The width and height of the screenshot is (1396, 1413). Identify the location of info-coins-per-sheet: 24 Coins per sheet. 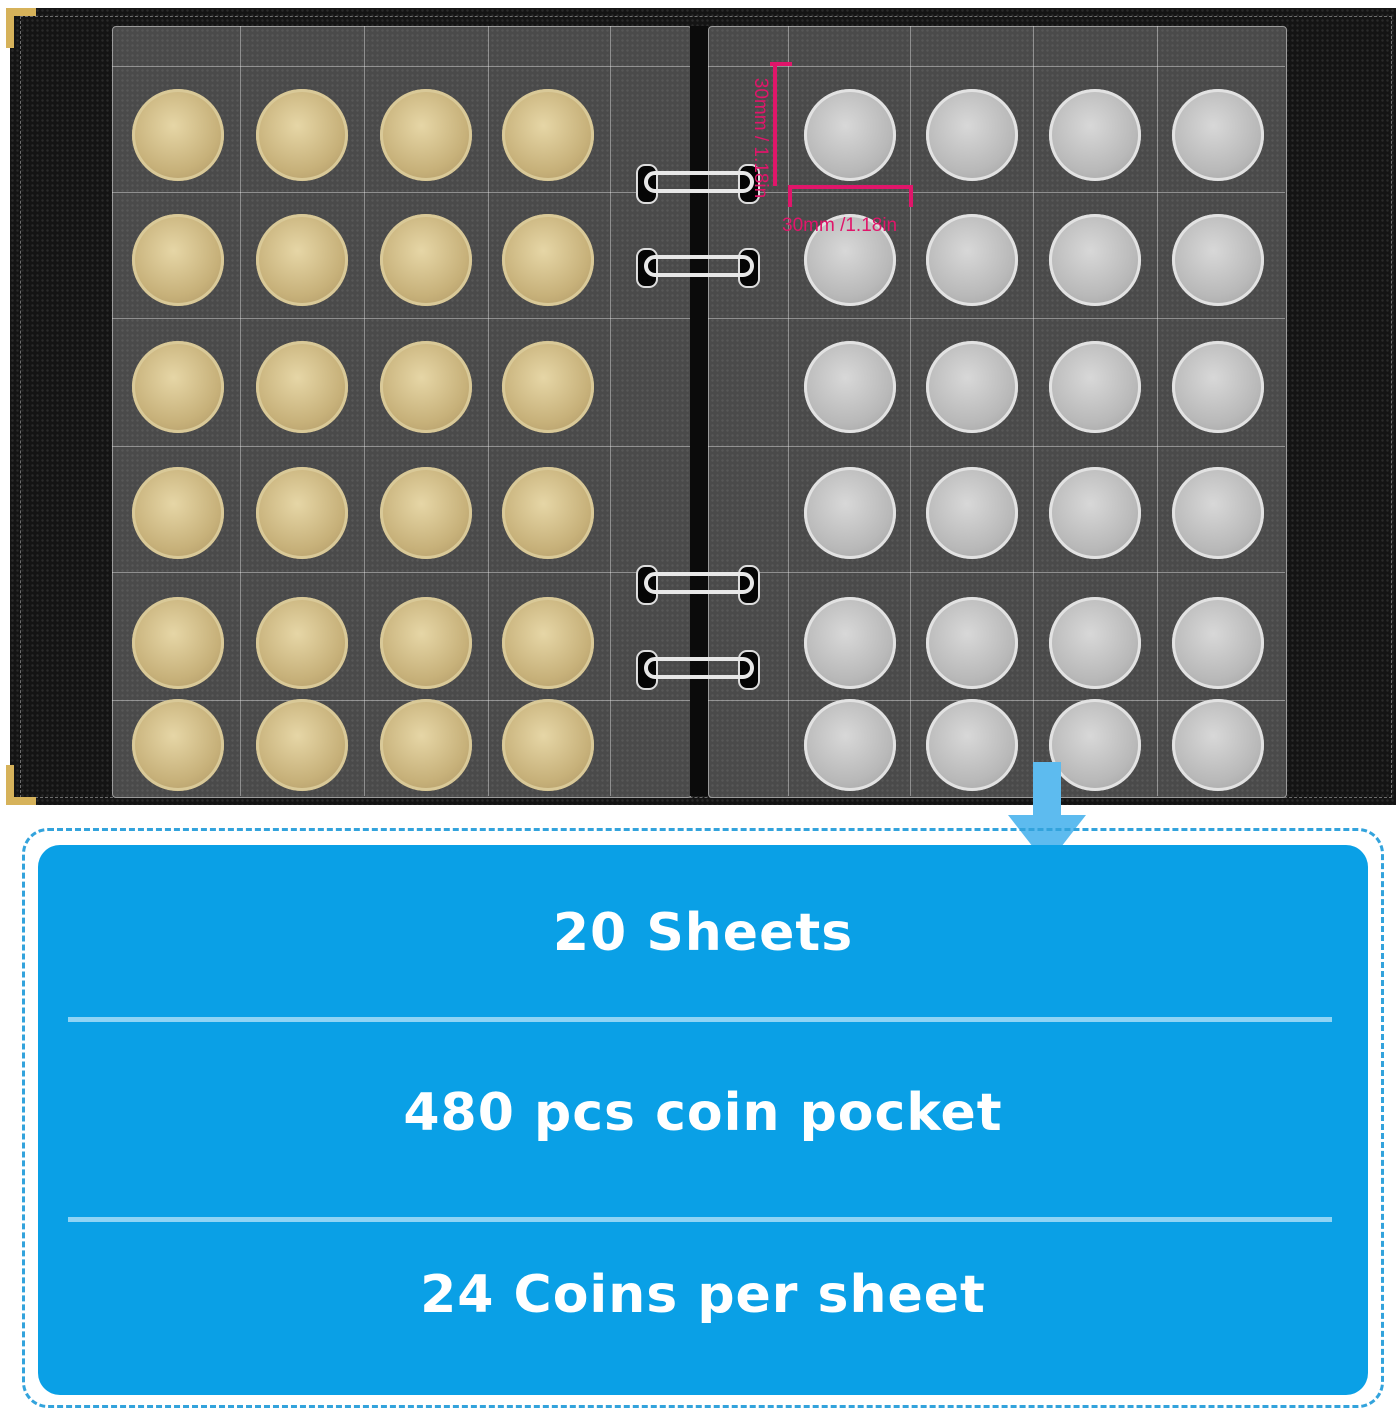
(703, 1295).